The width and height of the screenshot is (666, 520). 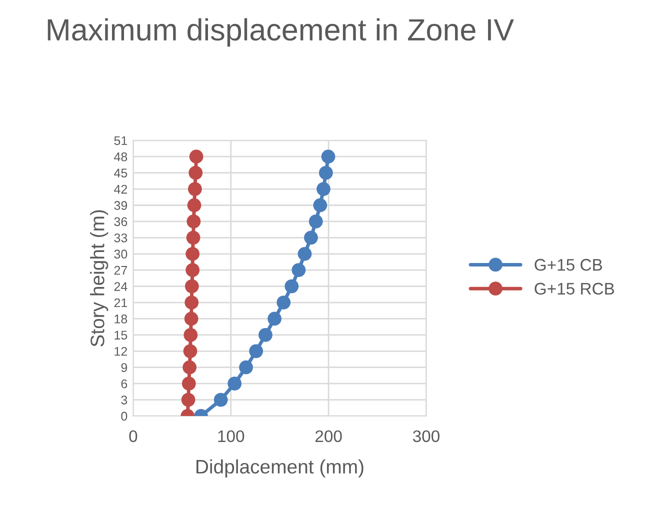 What do you see at coordinates (121, 237) in the screenshot?
I see `y-tick-label: 33` at bounding box center [121, 237].